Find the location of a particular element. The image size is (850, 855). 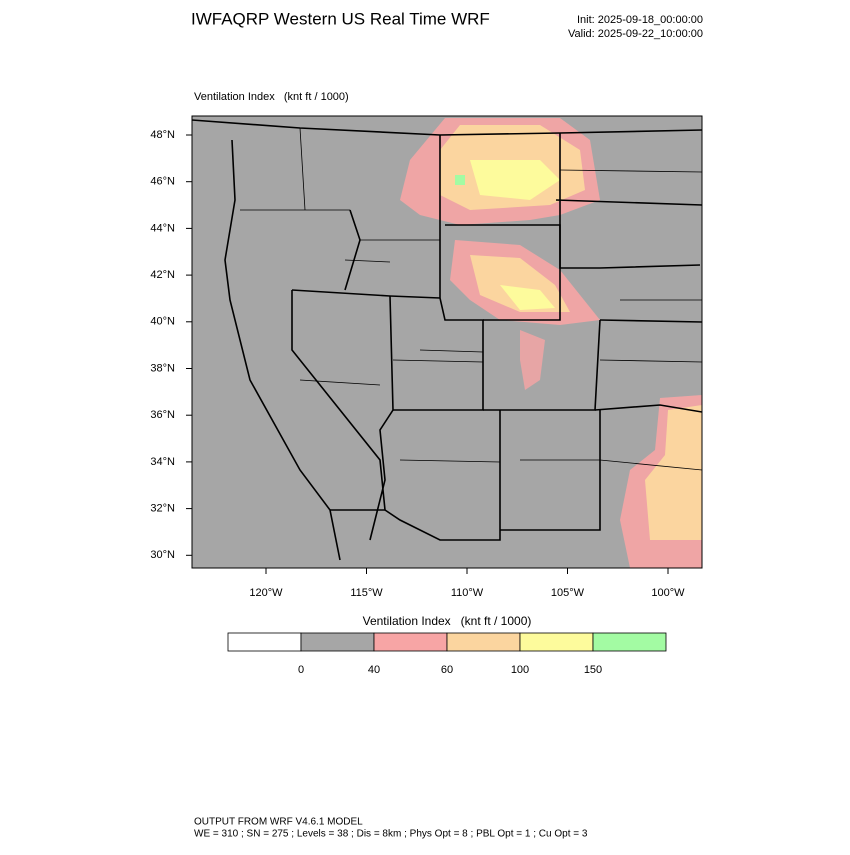

valid-time: Valid: 2025-09-22_10:00:00 is located at coordinates (635, 34).